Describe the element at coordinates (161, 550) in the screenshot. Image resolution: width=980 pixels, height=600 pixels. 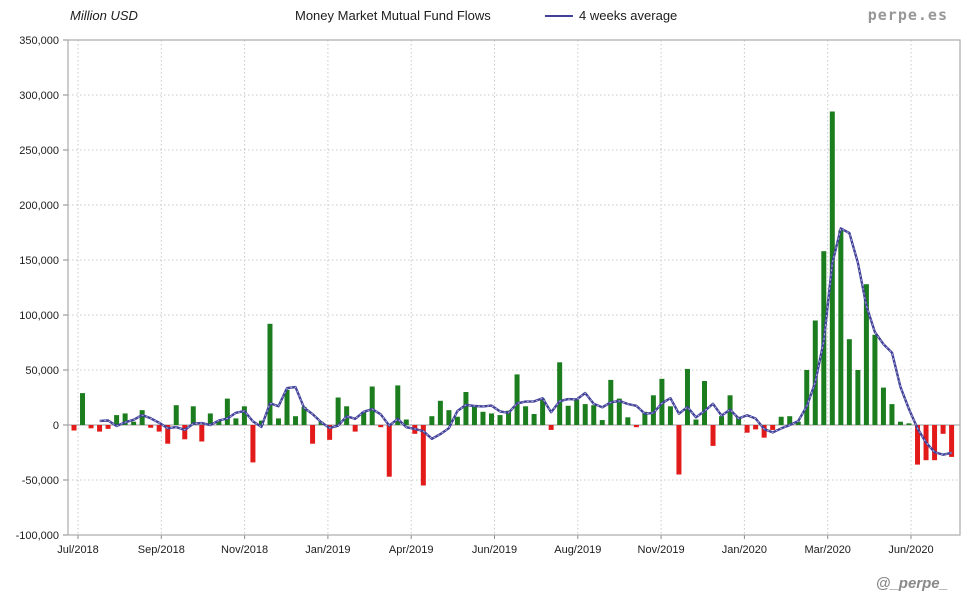
I see `x-tick-label: Sep/2018` at that location.